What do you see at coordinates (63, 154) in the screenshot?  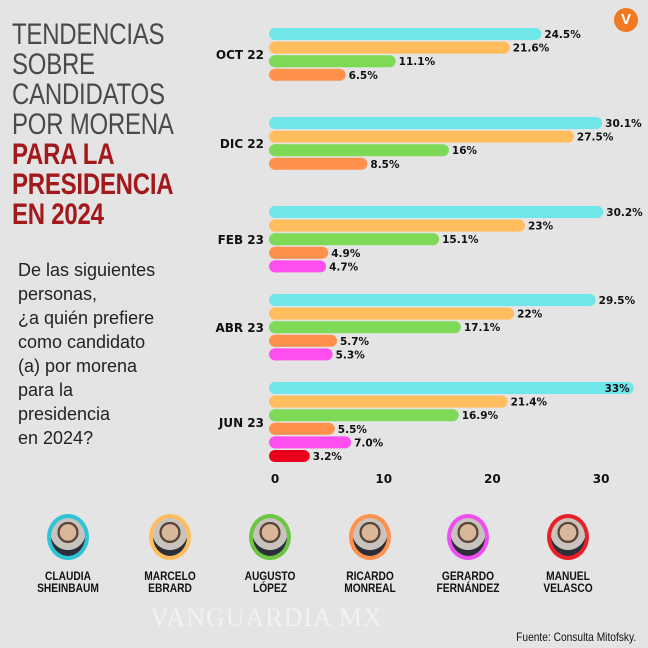 I see `title-line-highlight: PARA LA` at bounding box center [63, 154].